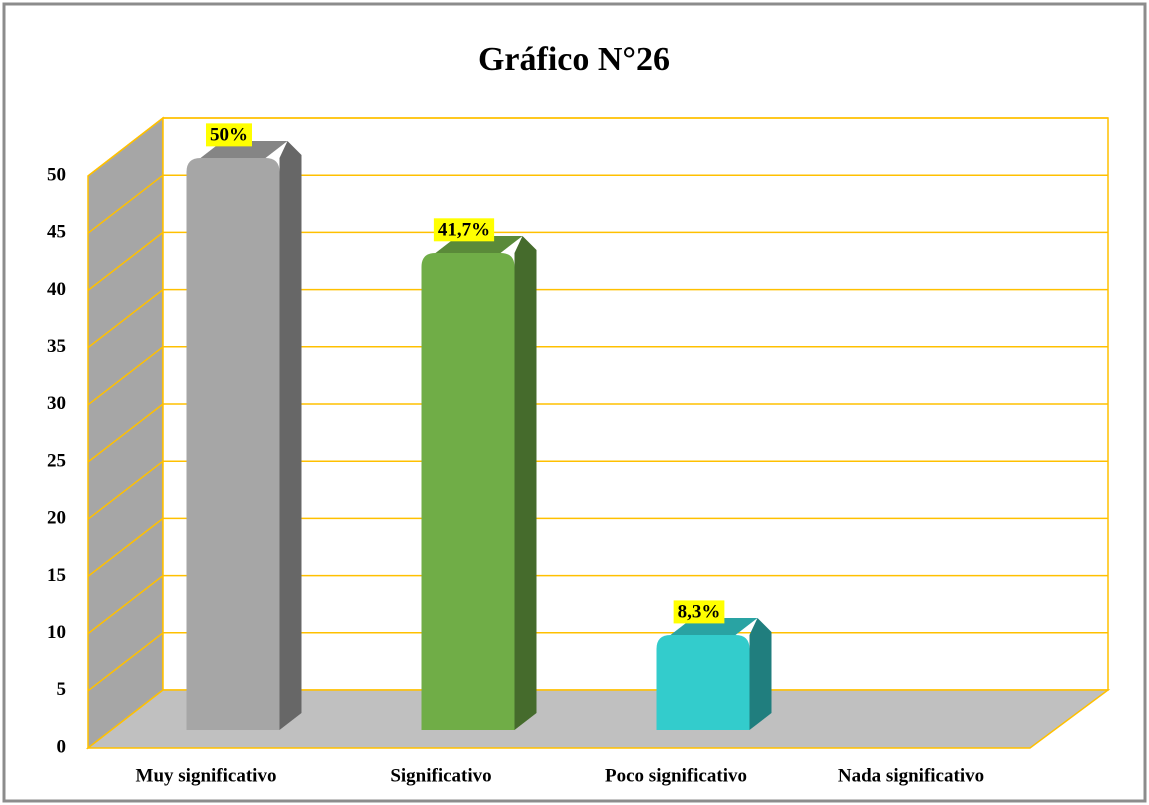  What do you see at coordinates (56, 575) in the screenshot?
I see `y-tick-label: 15` at bounding box center [56, 575].